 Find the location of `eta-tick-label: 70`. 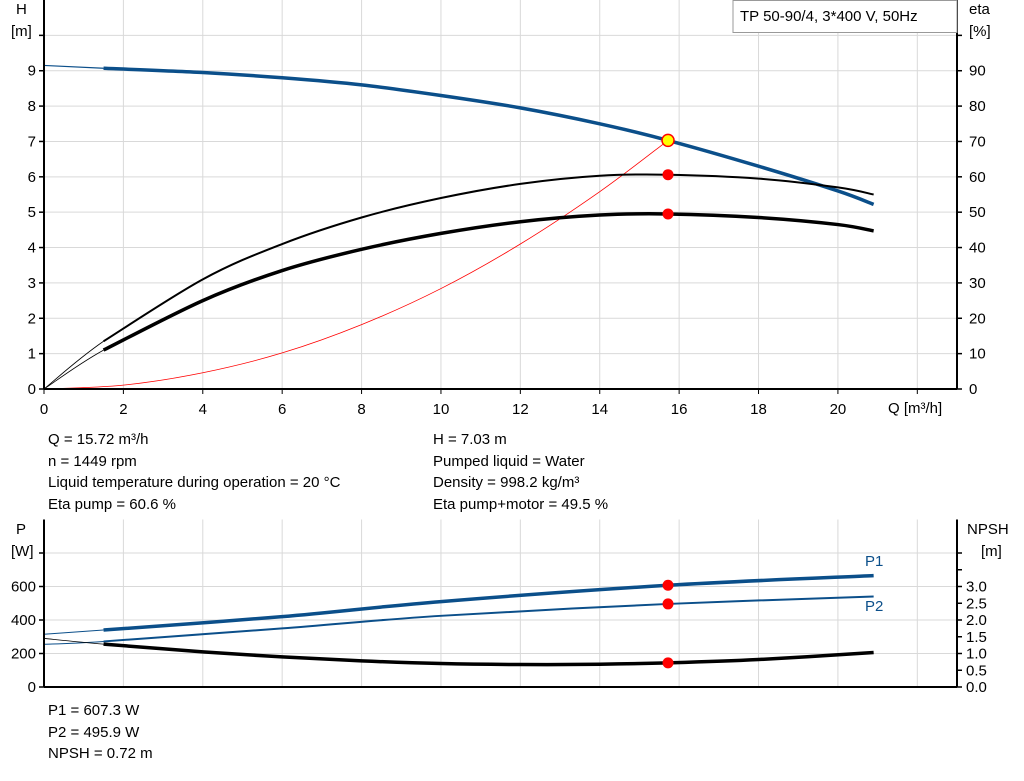

eta-tick-label: 70 is located at coordinates (977, 141).